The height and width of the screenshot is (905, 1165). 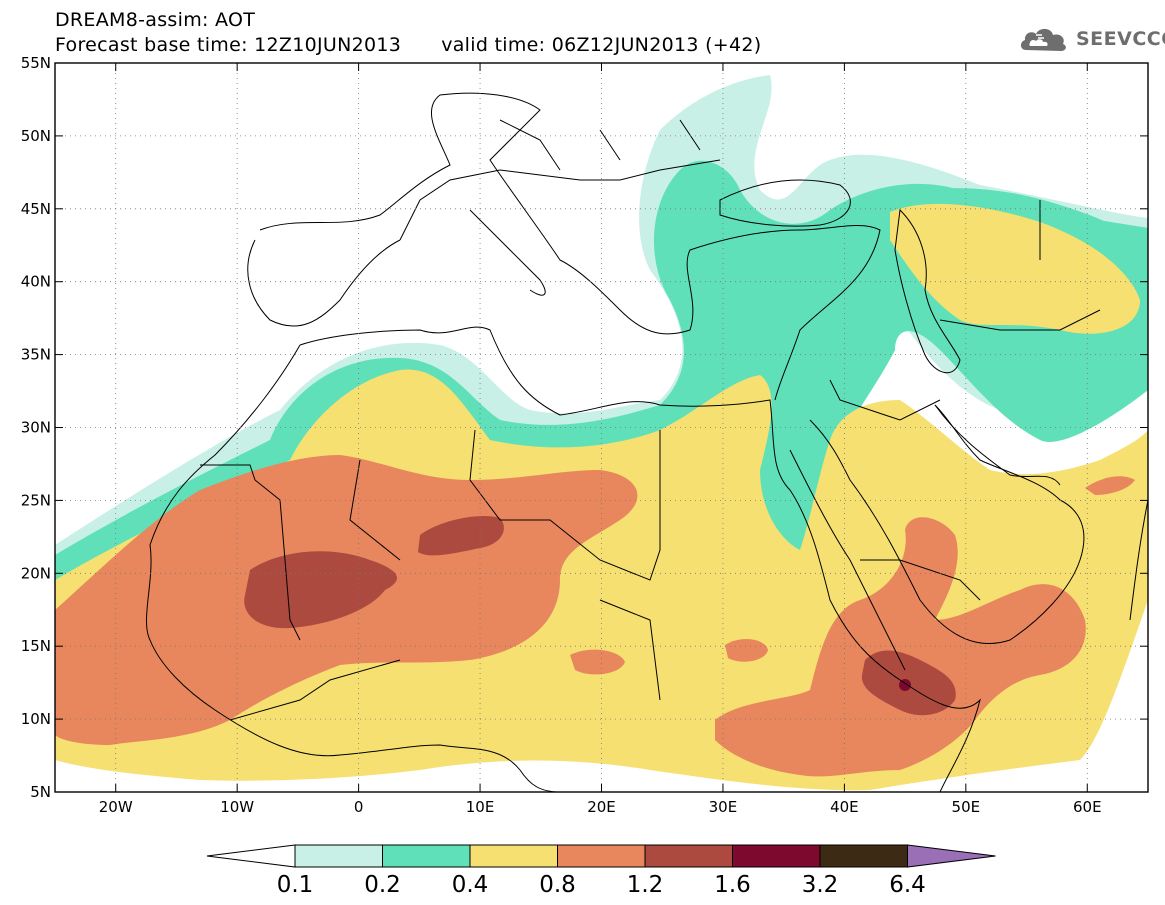 What do you see at coordinates (601, 807) in the screenshot?
I see `lon-tick-label: 20E` at bounding box center [601, 807].